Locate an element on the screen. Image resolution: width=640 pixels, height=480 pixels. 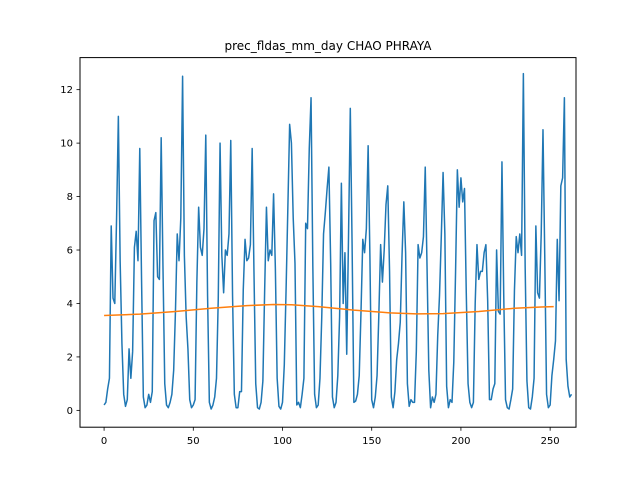
x-tick-label: 0 is located at coordinates (104, 441).